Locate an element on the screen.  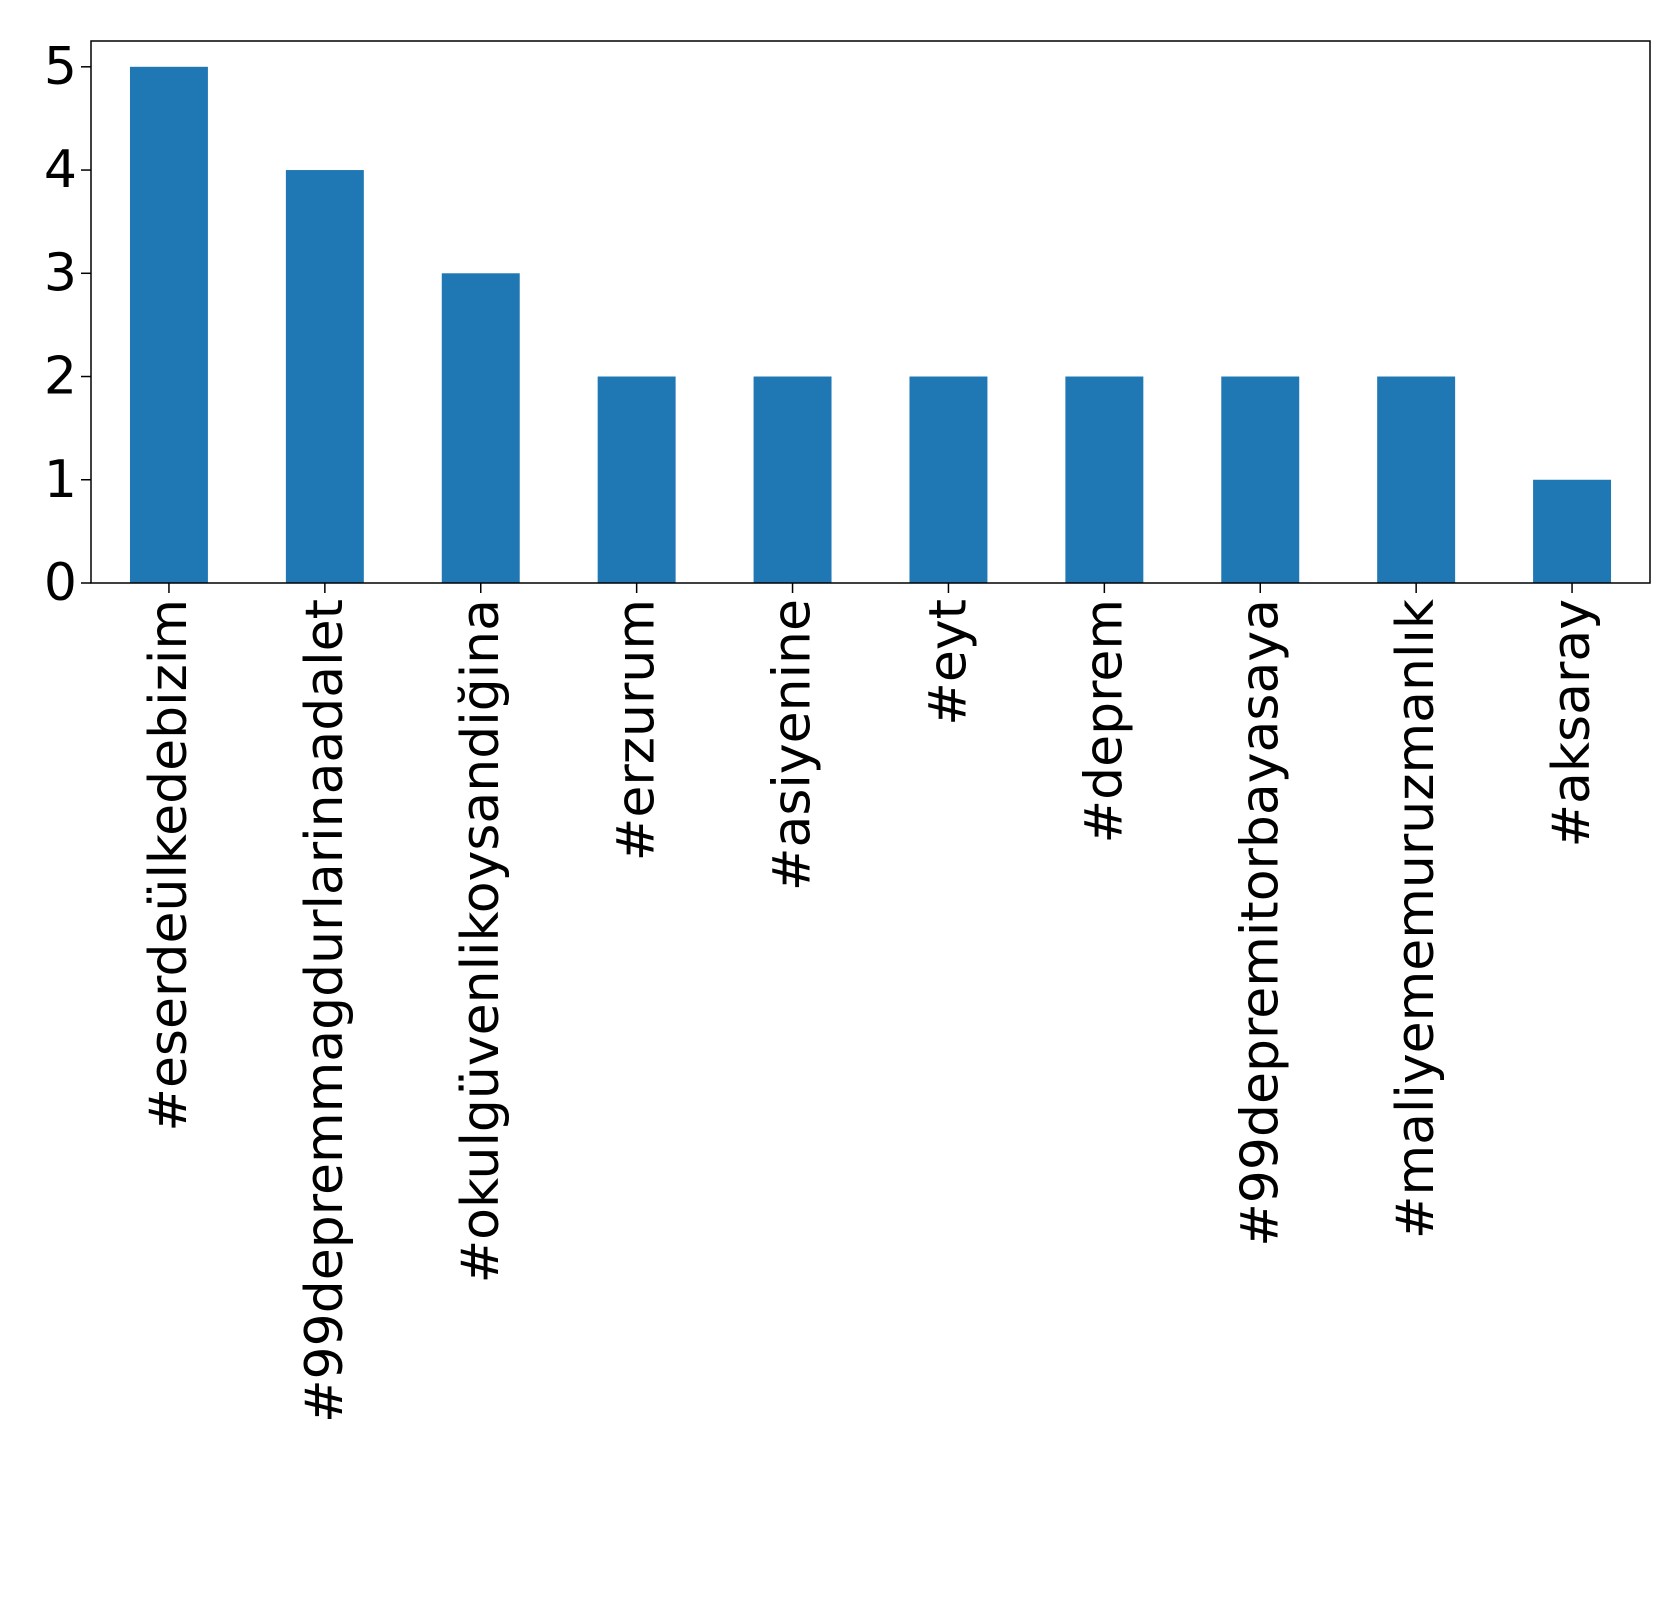
x-category-label: #okulgüvenlikoysandiğina is located at coordinates (481, 941).